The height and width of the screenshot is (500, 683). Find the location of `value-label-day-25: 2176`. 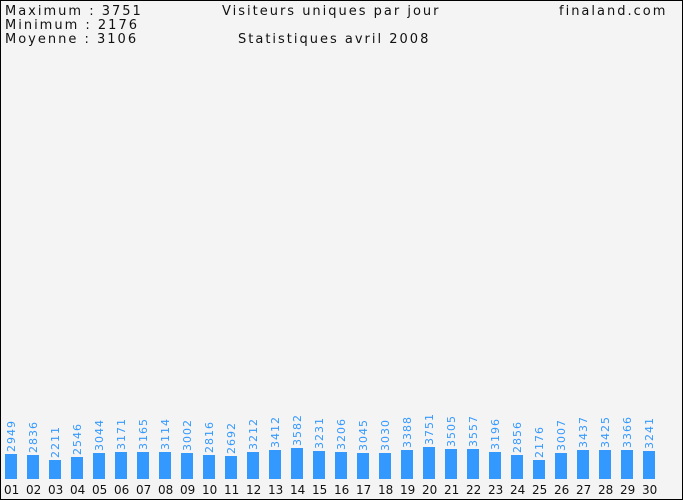

value-label-day-25: 2176 is located at coordinates (539, 442).